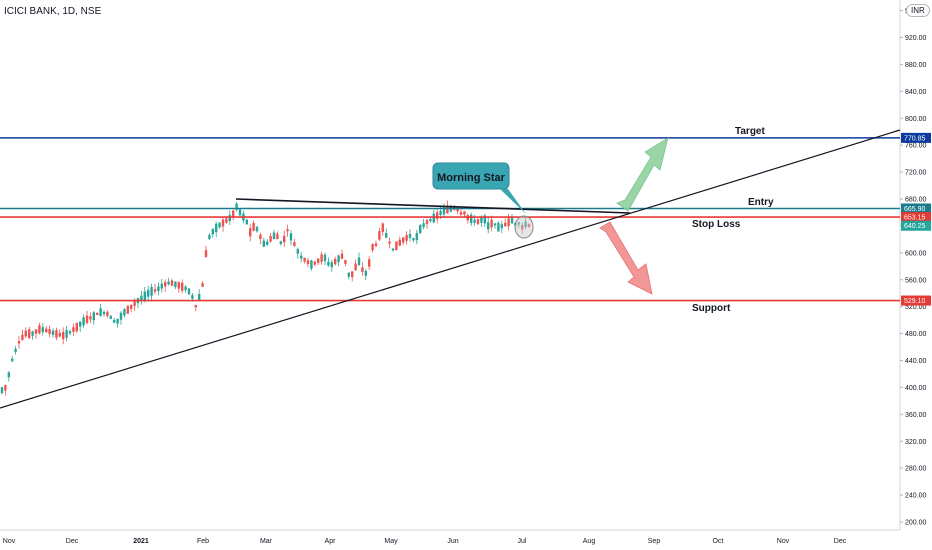  I want to click on level-annotation: Stop Loss, so click(716, 224).